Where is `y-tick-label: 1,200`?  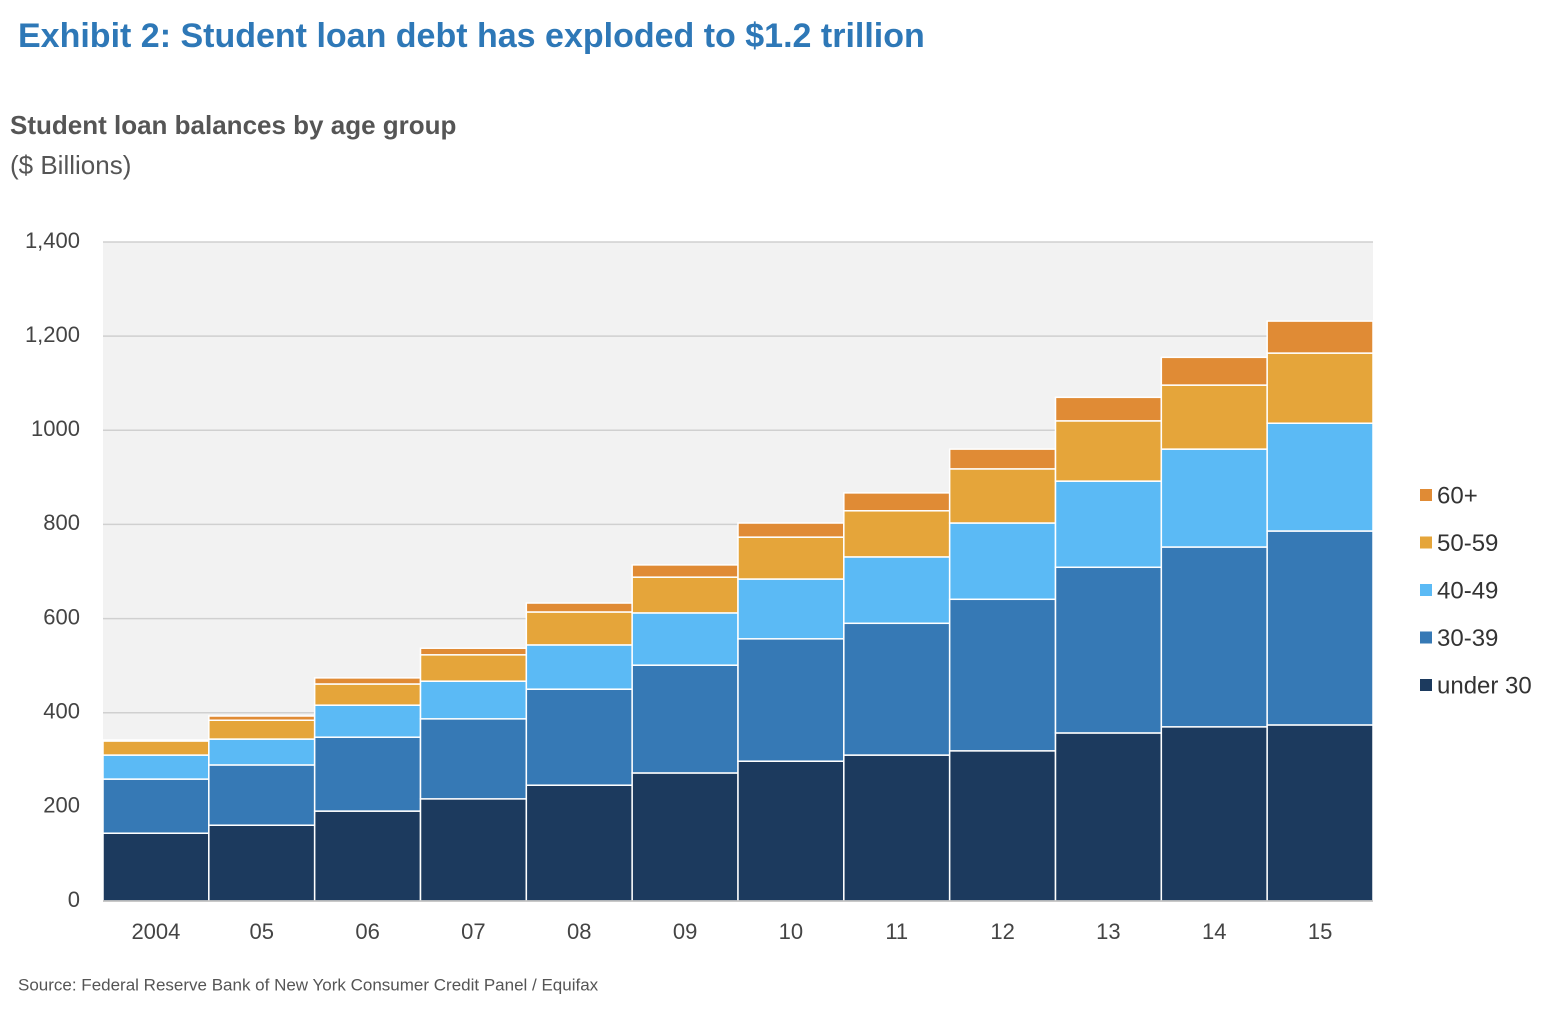
y-tick-label: 1,200 is located at coordinates (52, 334).